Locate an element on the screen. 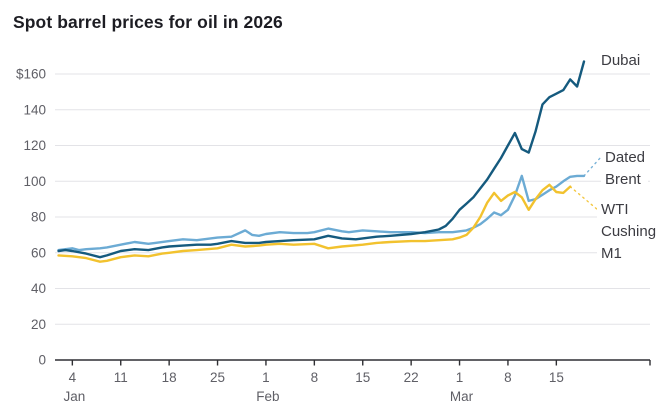 This screenshot has width=661, height=415. x-month-label: Mar is located at coordinates (462, 396).